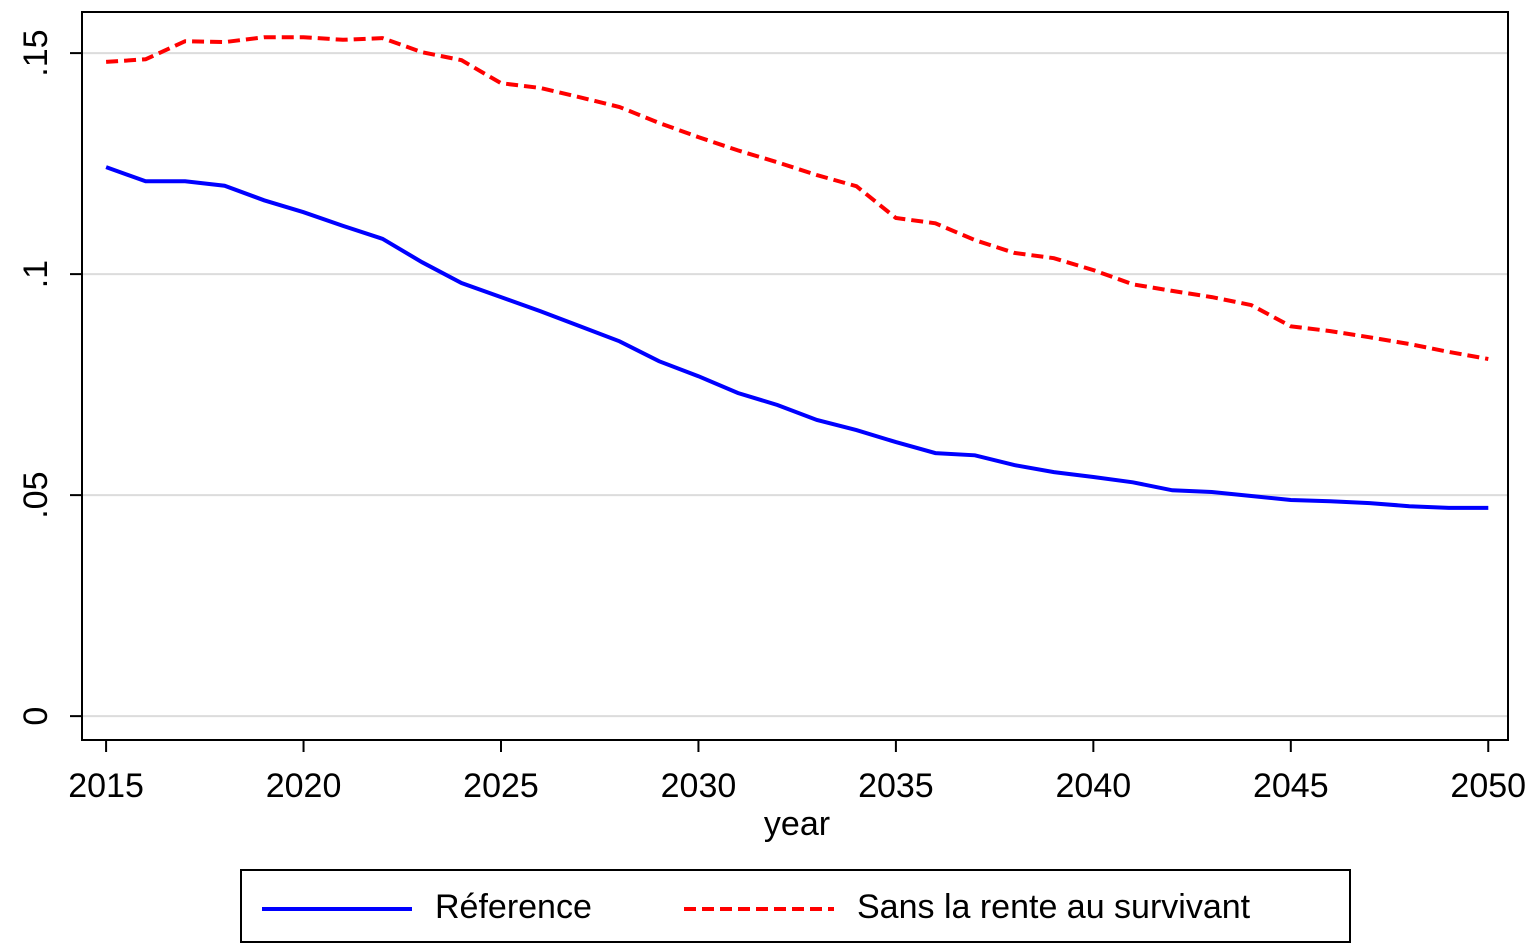 The height and width of the screenshot is (943, 1534). I want to click on x-tick-label: 2045, so click(1291, 786).